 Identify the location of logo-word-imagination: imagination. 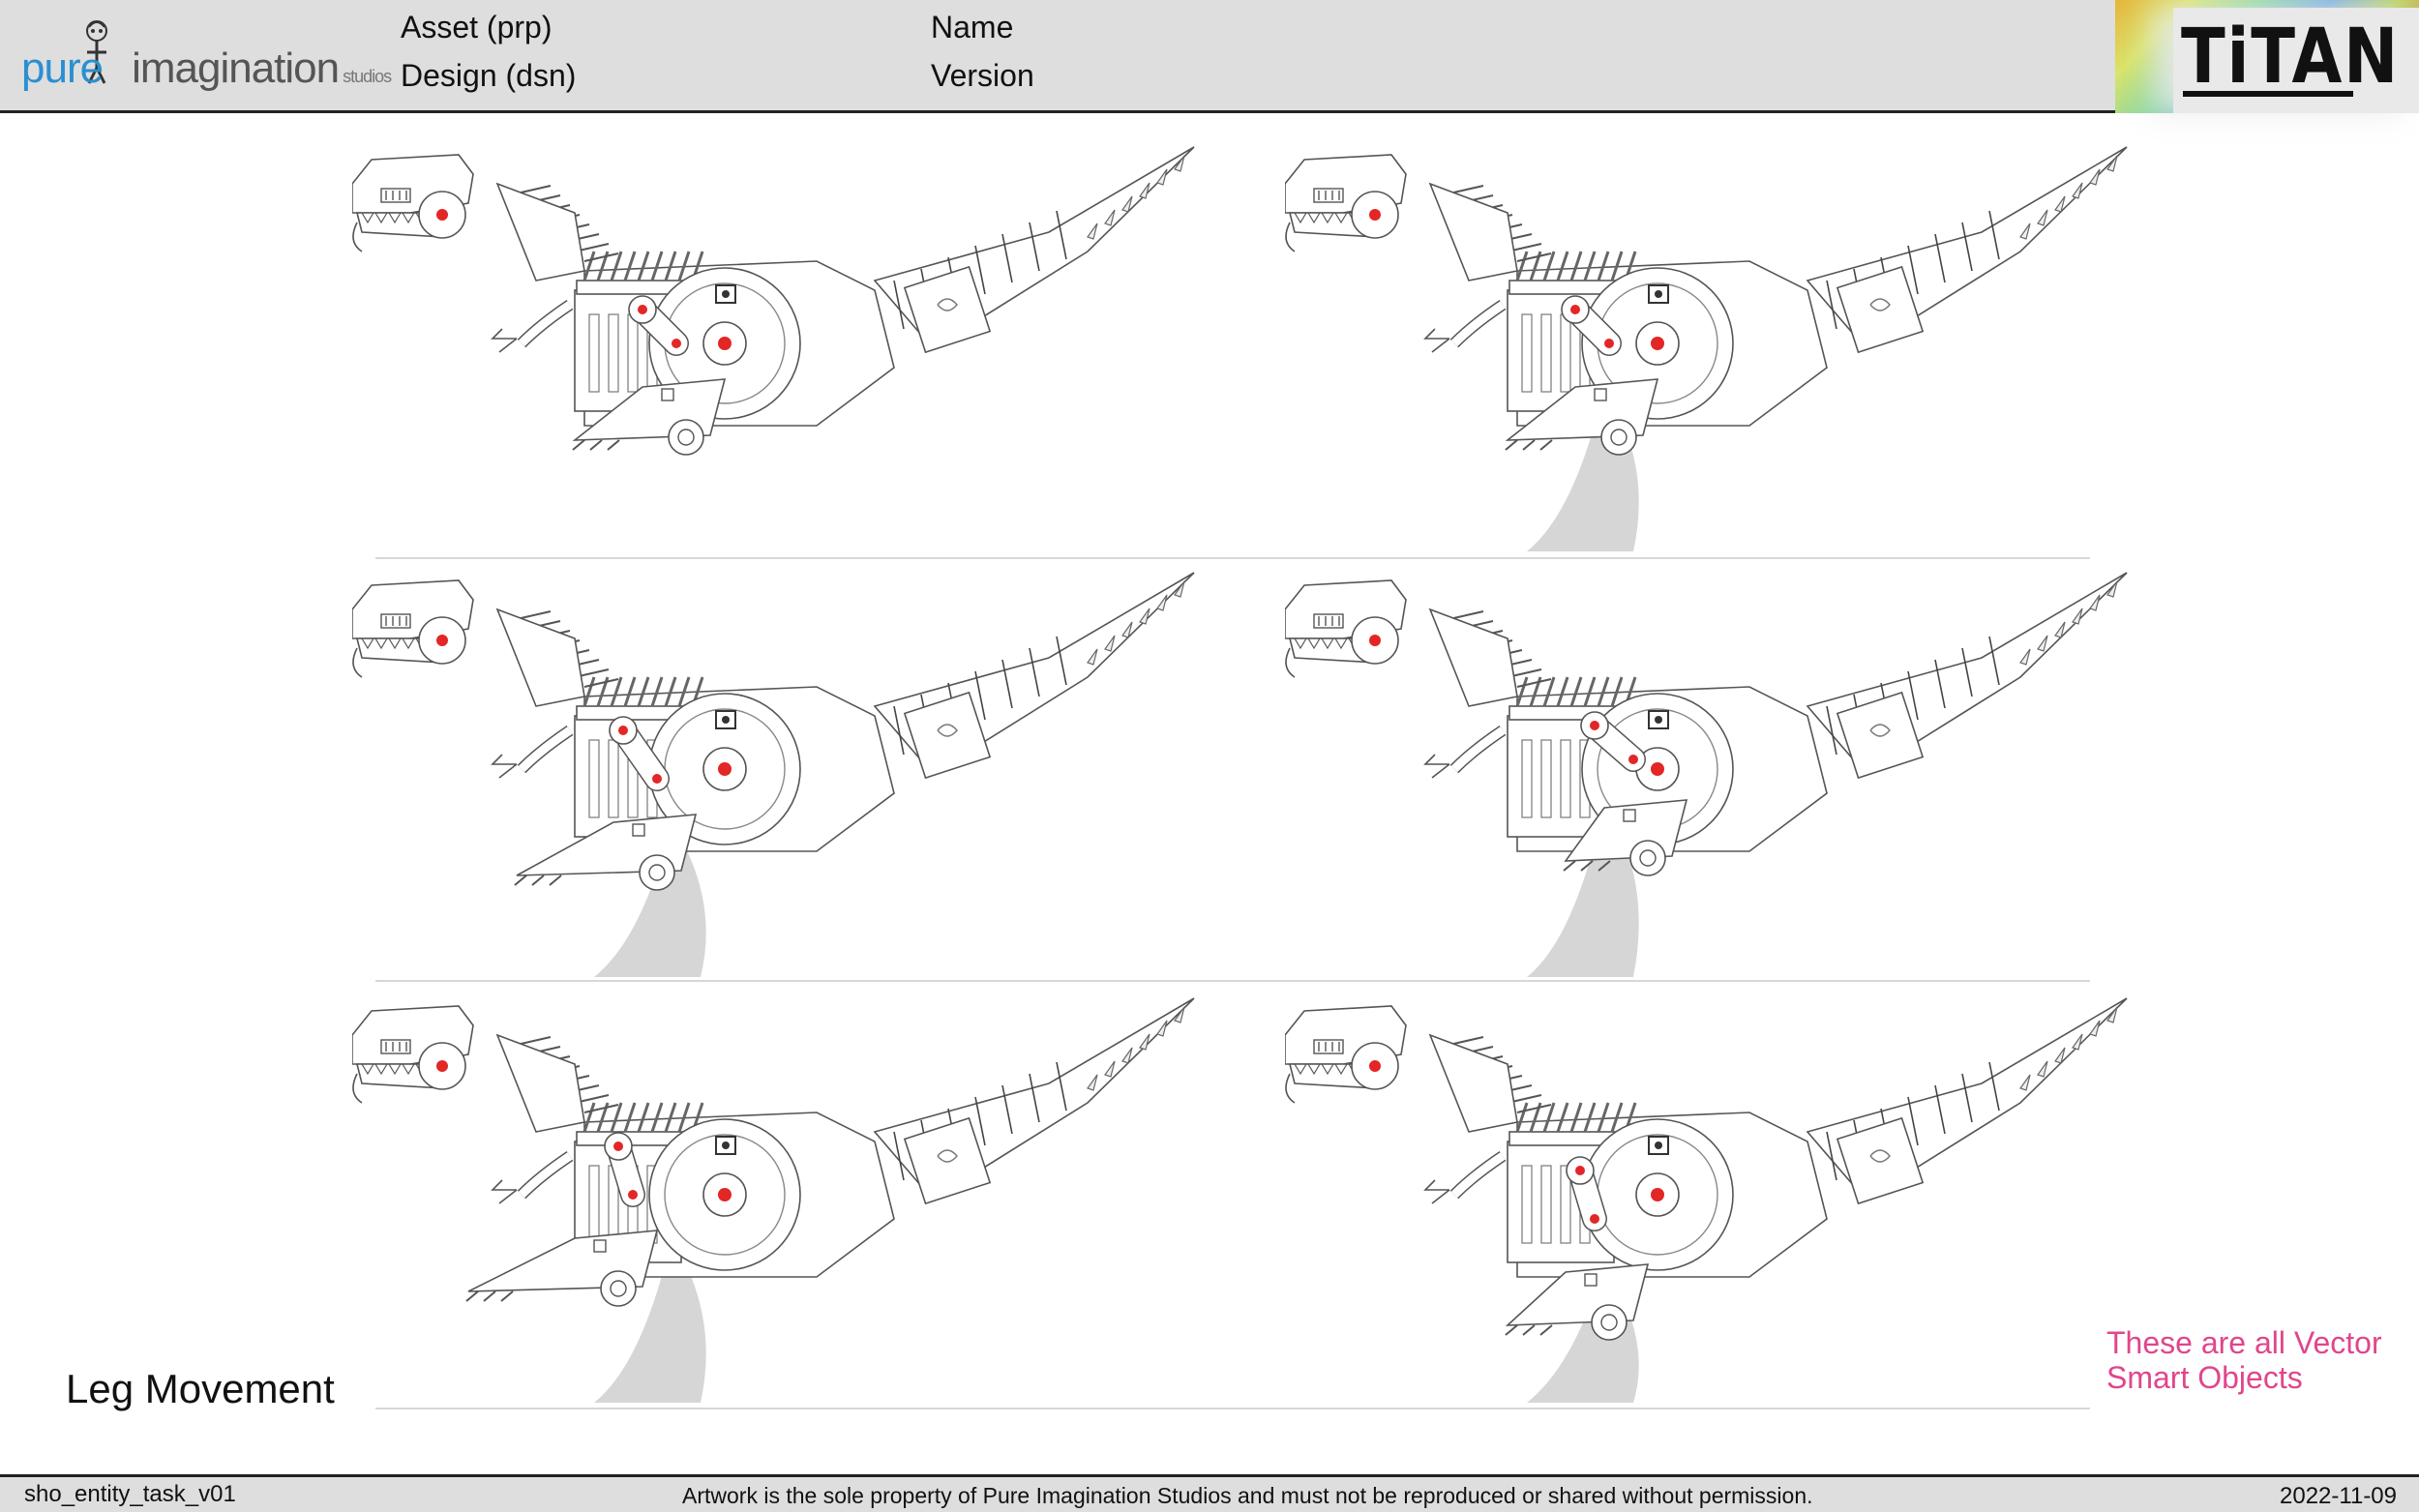
(236, 68).